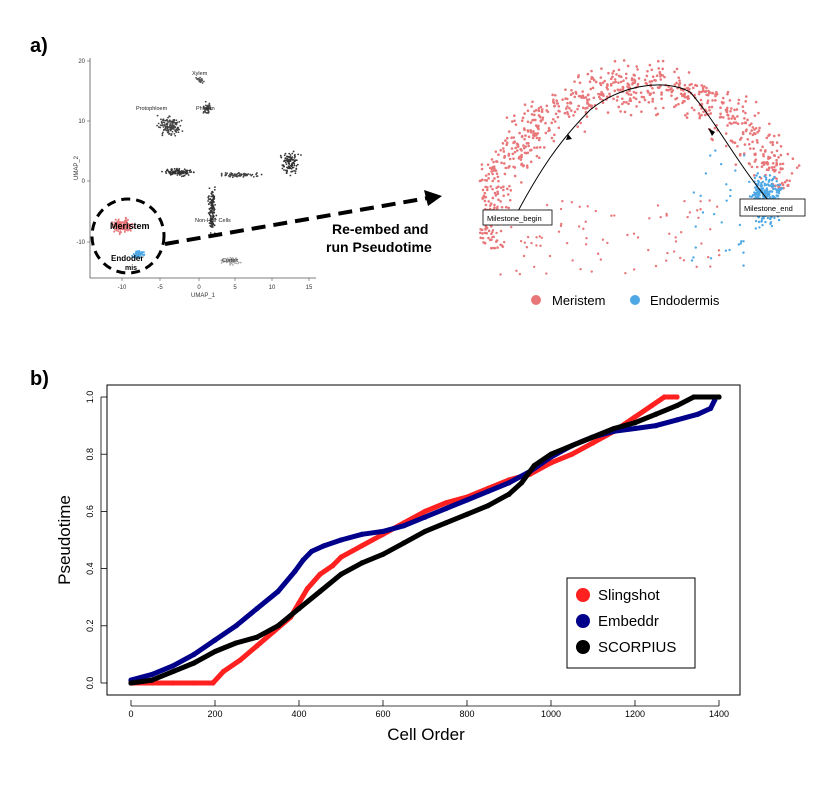 The height and width of the screenshot is (802, 816). What do you see at coordinates (96, 540) in the screenshot?
I see `y-axis-ticks: 0.0 0.2 0.4 0.6 0.8 1.0` at bounding box center [96, 540].